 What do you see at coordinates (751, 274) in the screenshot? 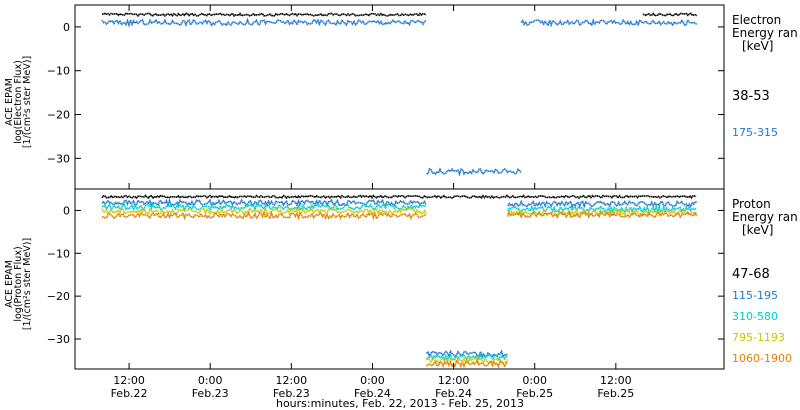
I see `legend-entry: 47-68` at bounding box center [751, 274].